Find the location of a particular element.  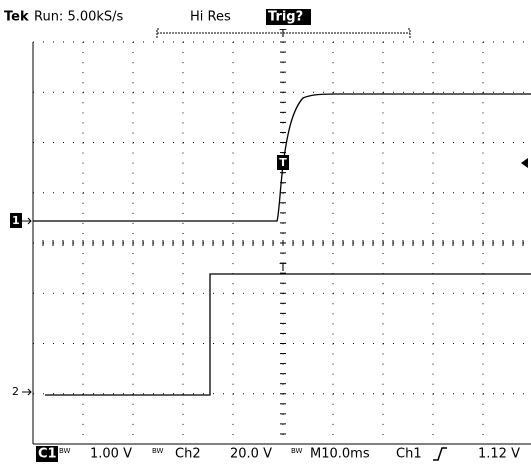

ch2-arrow is located at coordinates (27, 392).